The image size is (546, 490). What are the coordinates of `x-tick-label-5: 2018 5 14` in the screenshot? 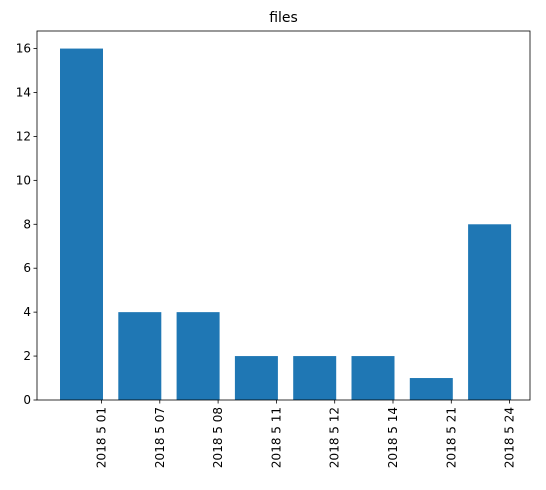 It's located at (393, 437).